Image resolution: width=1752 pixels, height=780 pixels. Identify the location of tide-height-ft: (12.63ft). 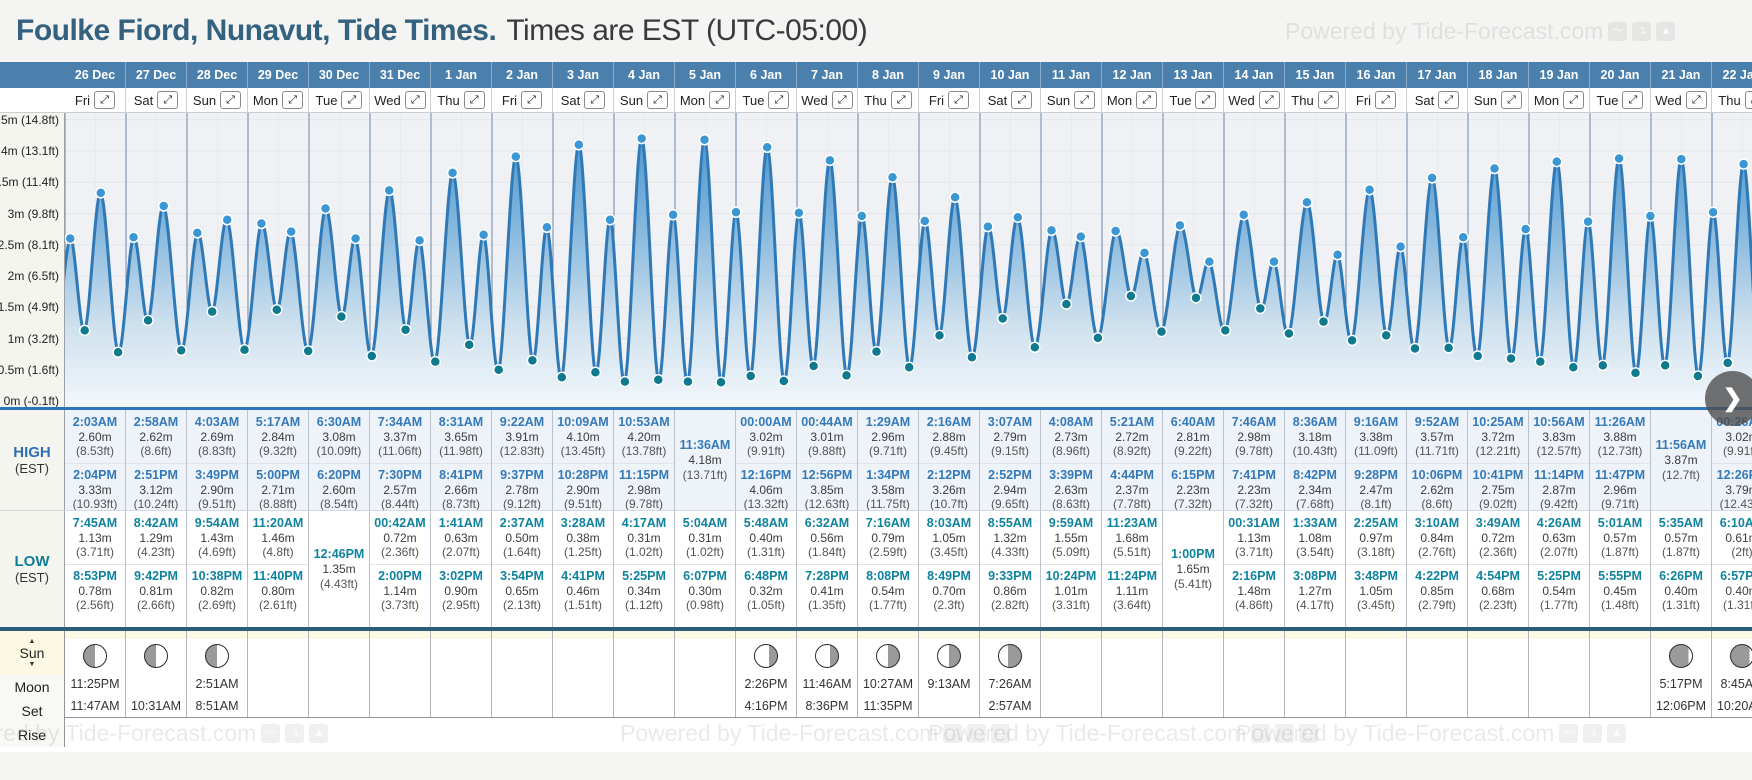
(827, 503).